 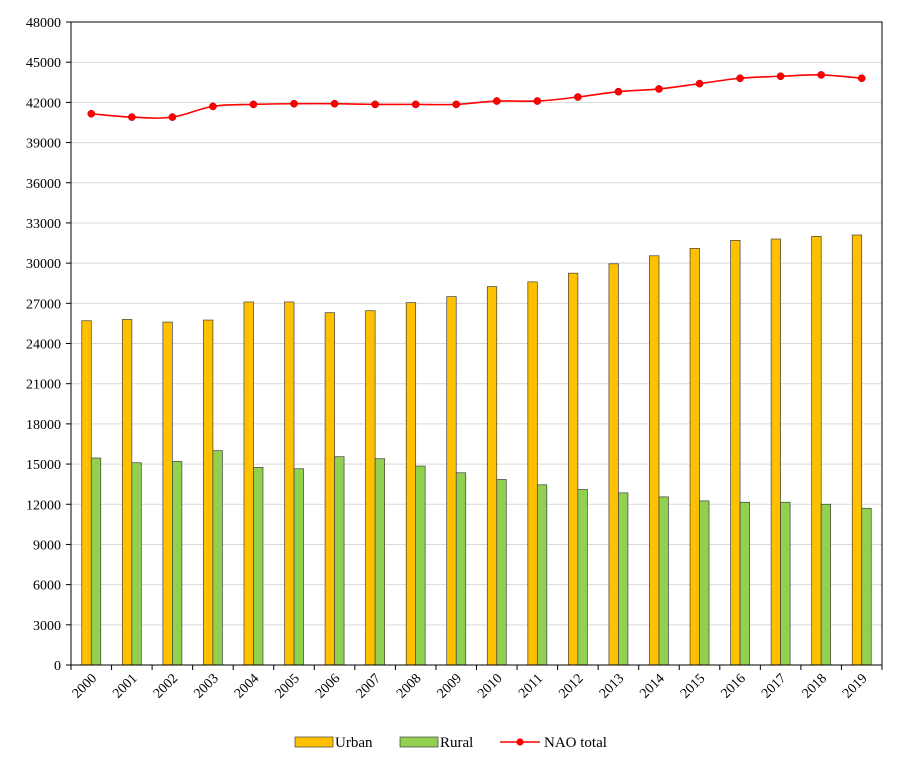 I want to click on x-tick-label: 2010, so click(x=490, y=686).